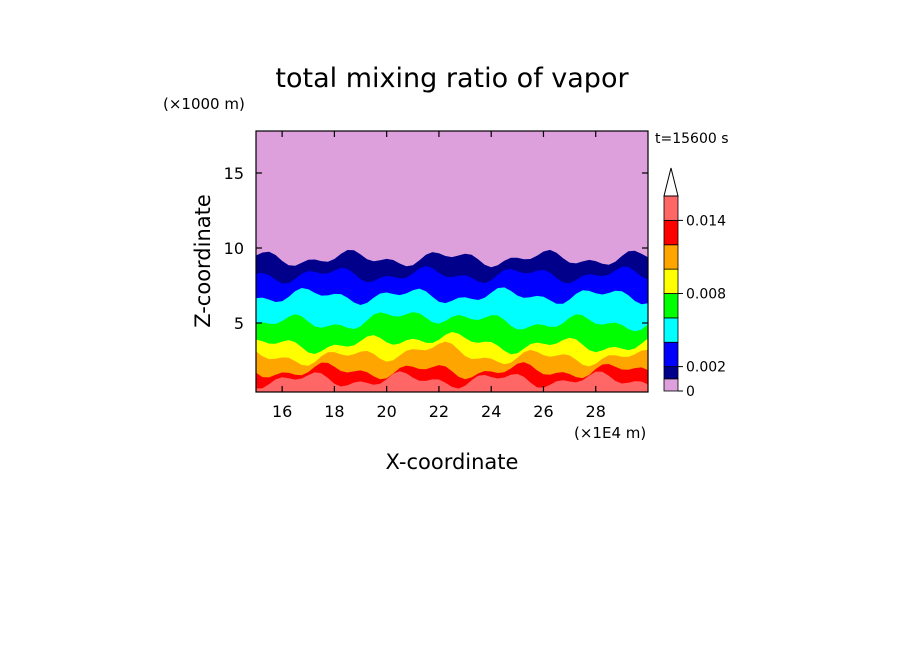 The height and width of the screenshot is (654, 904). Describe the element at coordinates (204, 104) in the screenshot. I see `y-unit-label: (×1000 m)` at that location.